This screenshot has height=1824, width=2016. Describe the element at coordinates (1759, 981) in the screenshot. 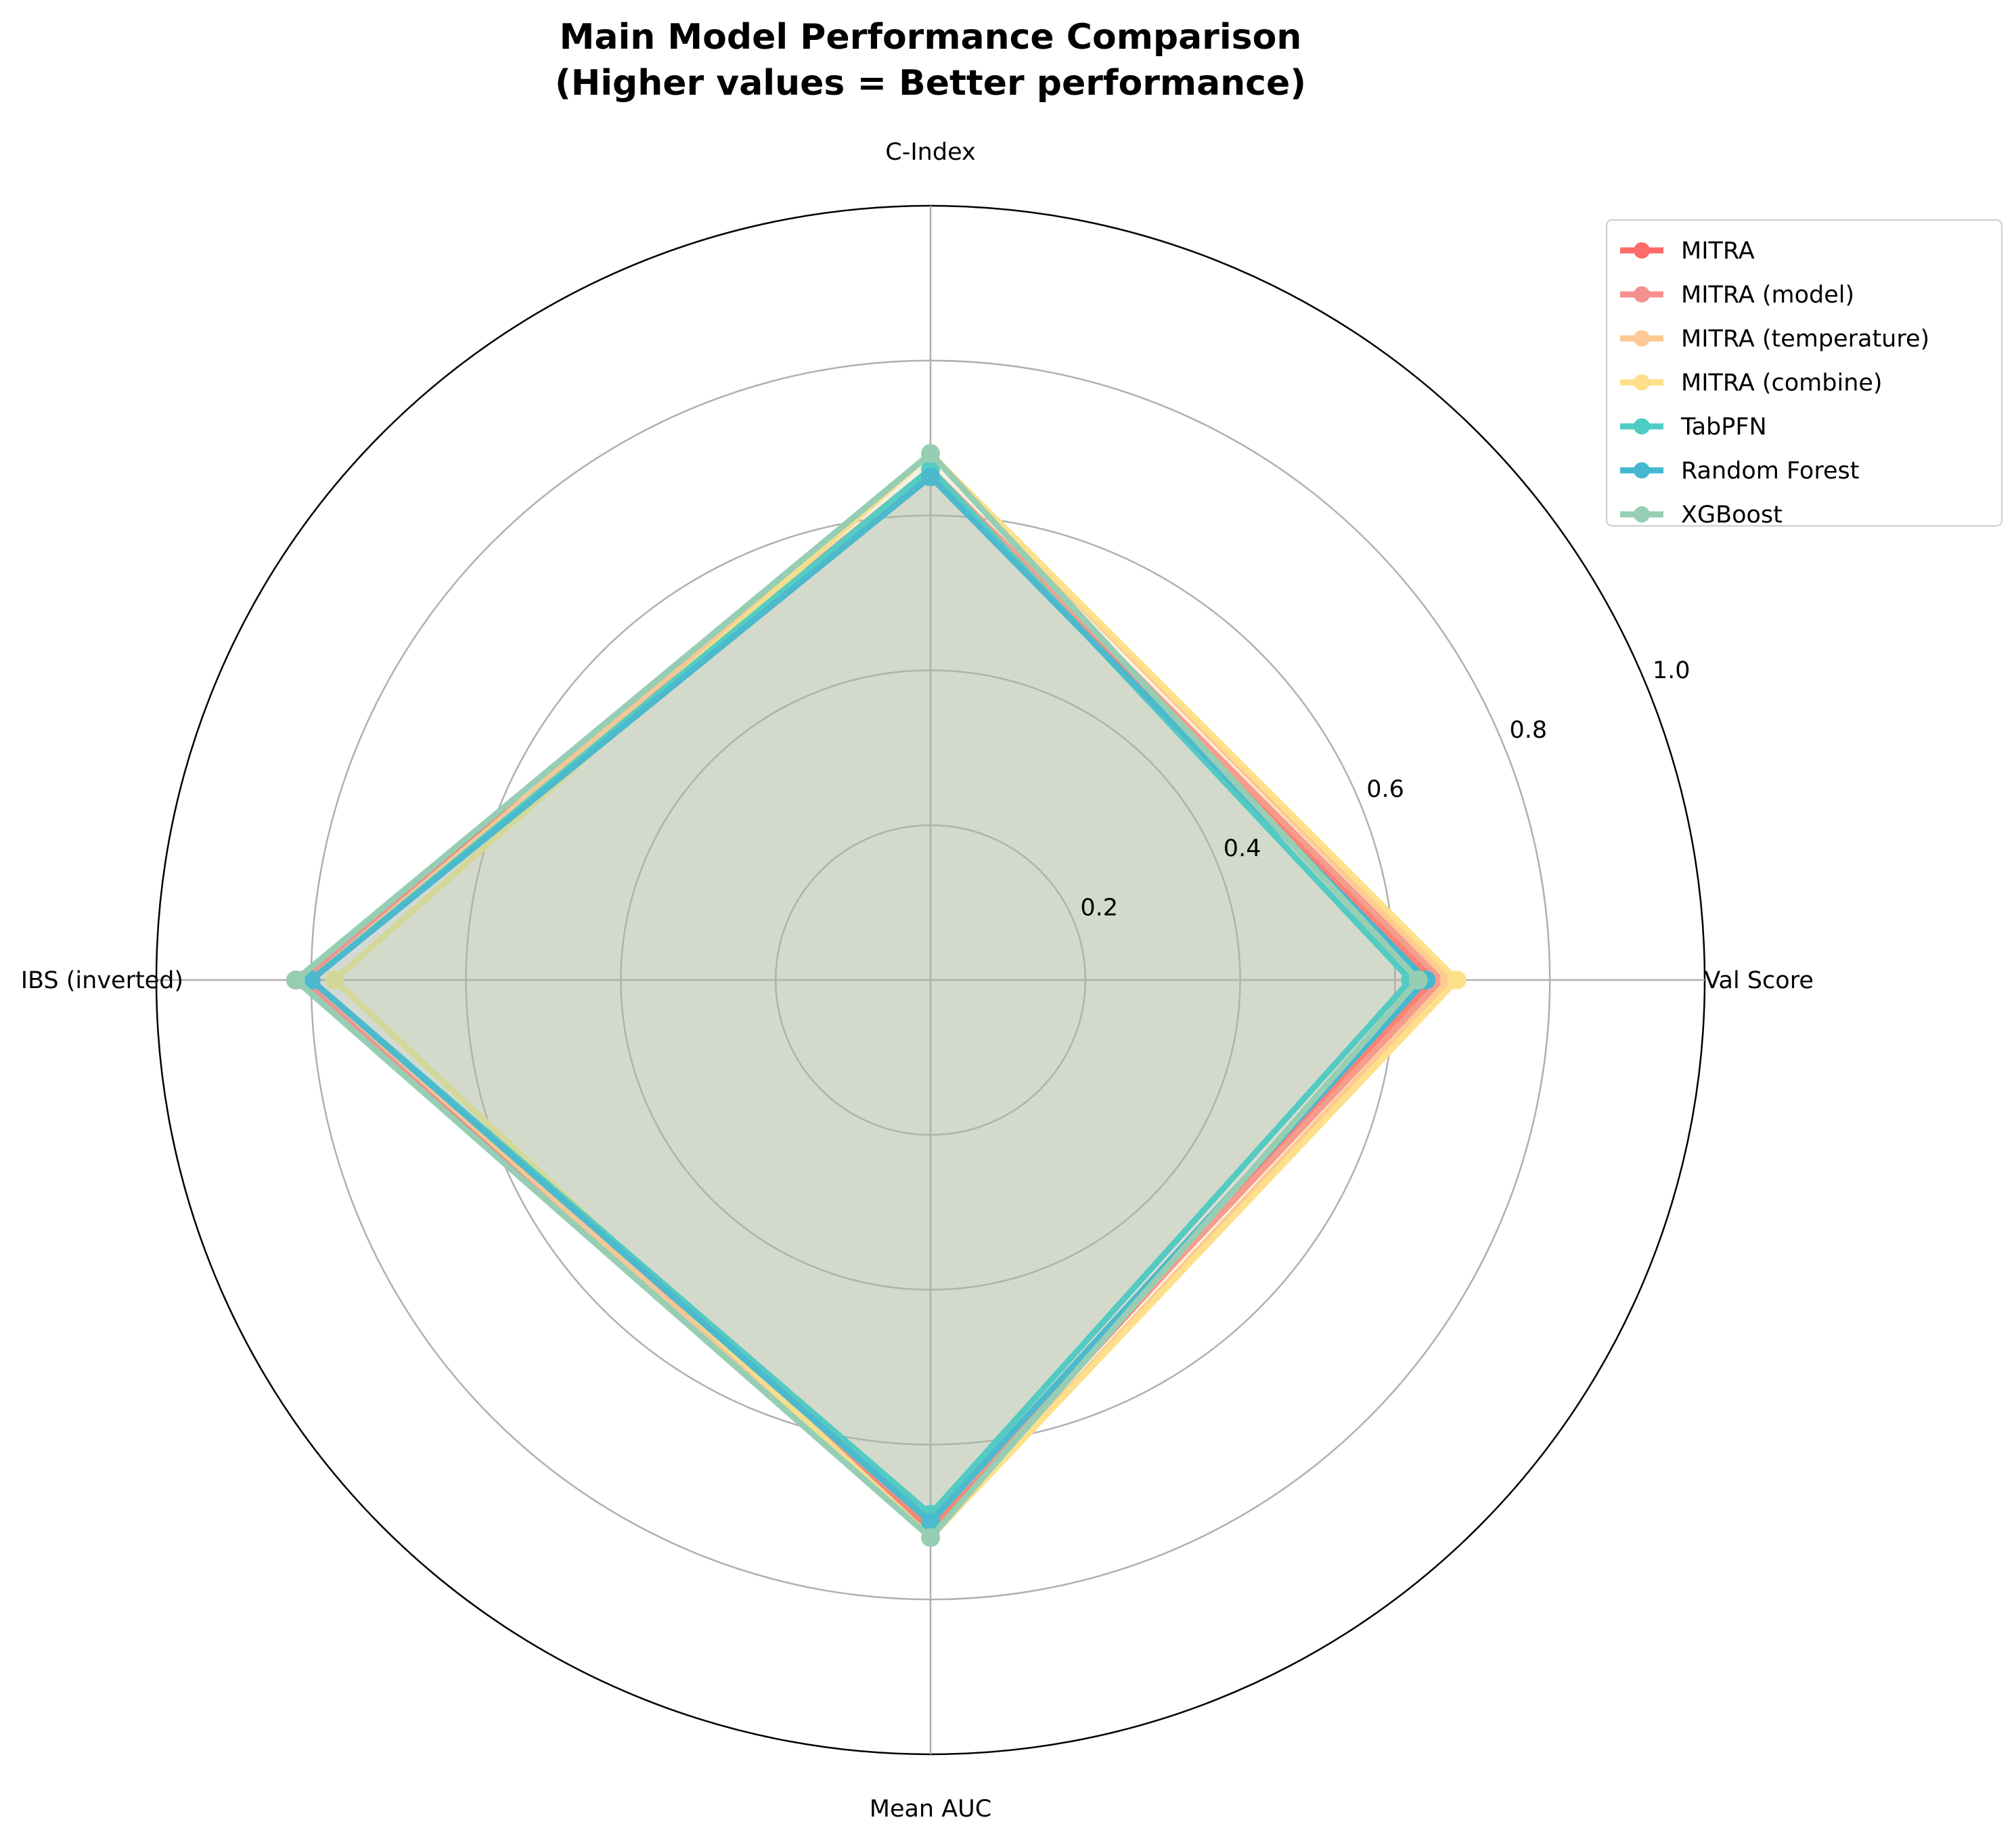

I see `axis-label-val-score: Val Score` at that location.